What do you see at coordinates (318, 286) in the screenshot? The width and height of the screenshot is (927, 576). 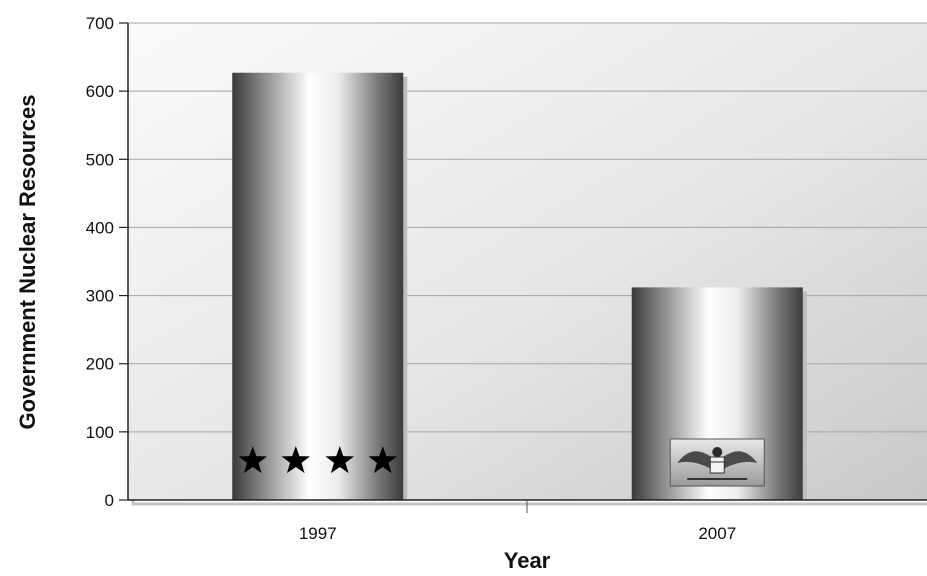 I see `bar-1997` at bounding box center [318, 286].